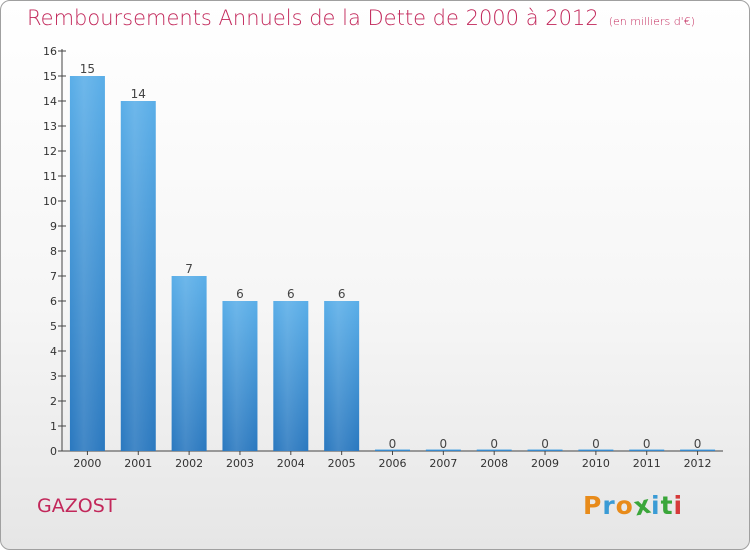 The height and width of the screenshot is (550, 750). I want to click on y-tick-label: 9, so click(53, 226).